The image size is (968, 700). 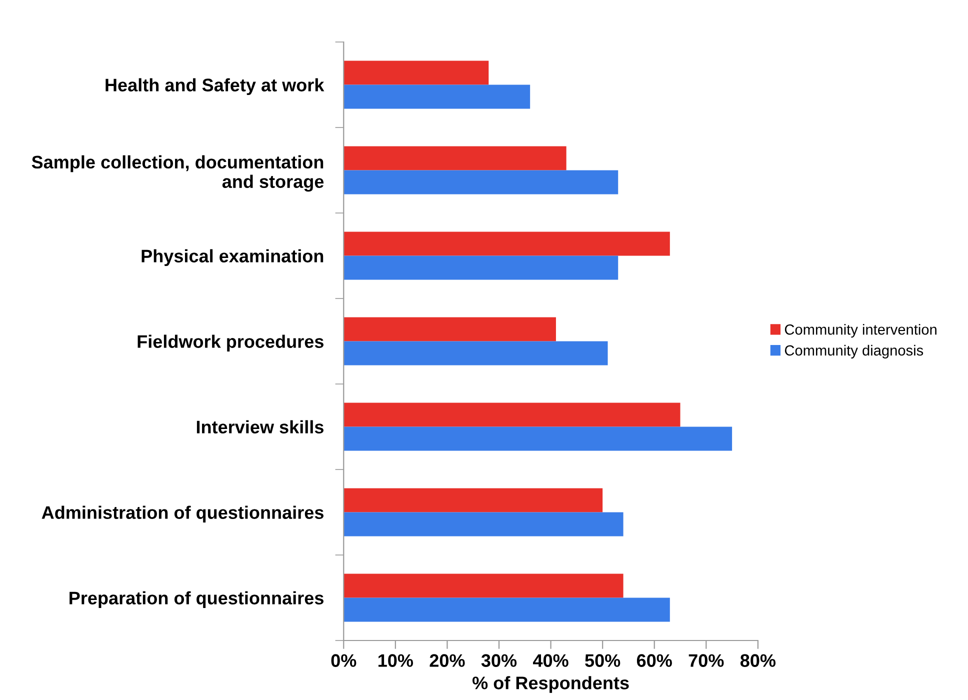 I want to click on y-tick-label: Physical examination, so click(x=233, y=257).